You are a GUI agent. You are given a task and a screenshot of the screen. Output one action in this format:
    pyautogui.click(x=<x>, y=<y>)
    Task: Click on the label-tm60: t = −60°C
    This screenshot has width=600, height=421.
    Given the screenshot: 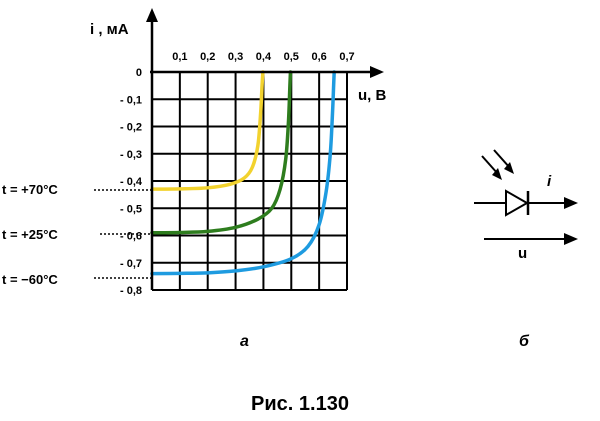 What is the action you would take?
    pyautogui.click(x=30, y=279)
    